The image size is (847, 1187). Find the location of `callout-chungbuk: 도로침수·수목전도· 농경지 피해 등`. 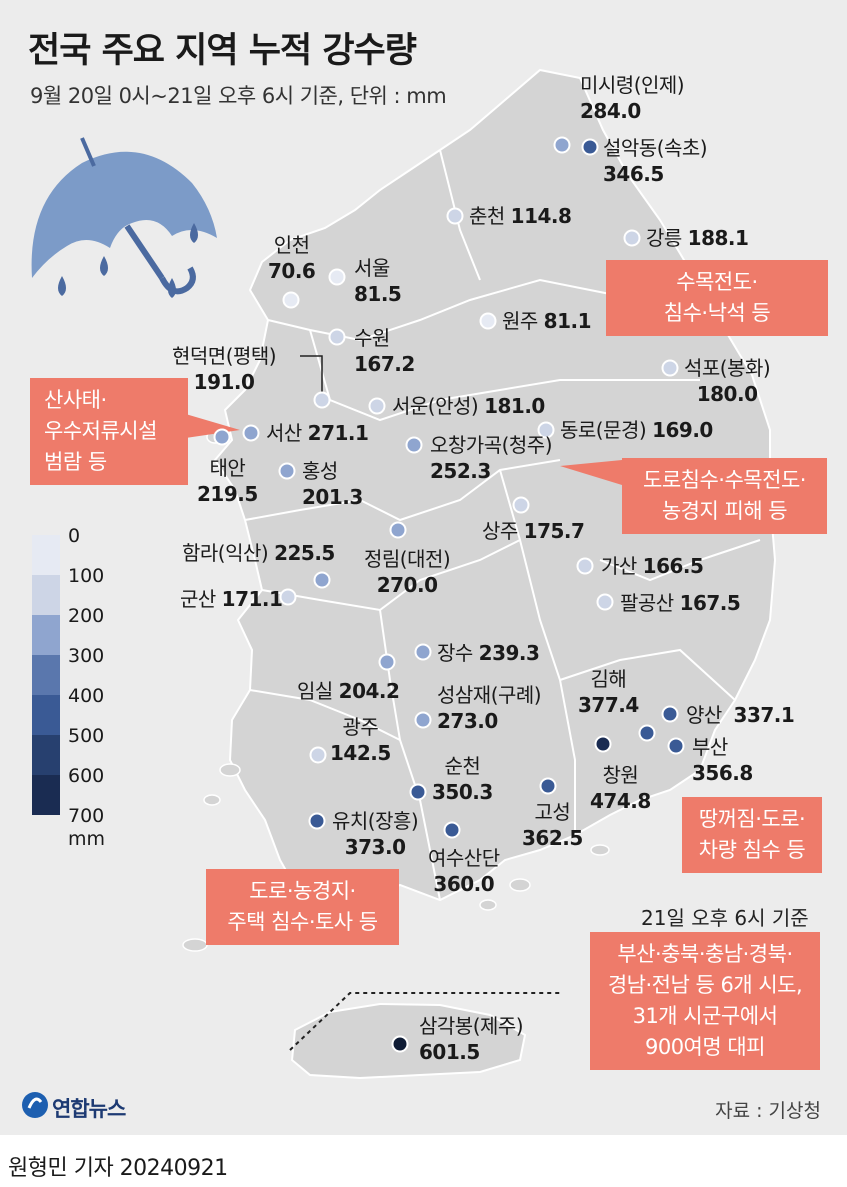

callout-chungbuk: 도로침수·수목전도· 농경지 피해 등 is located at coordinates (724, 496).